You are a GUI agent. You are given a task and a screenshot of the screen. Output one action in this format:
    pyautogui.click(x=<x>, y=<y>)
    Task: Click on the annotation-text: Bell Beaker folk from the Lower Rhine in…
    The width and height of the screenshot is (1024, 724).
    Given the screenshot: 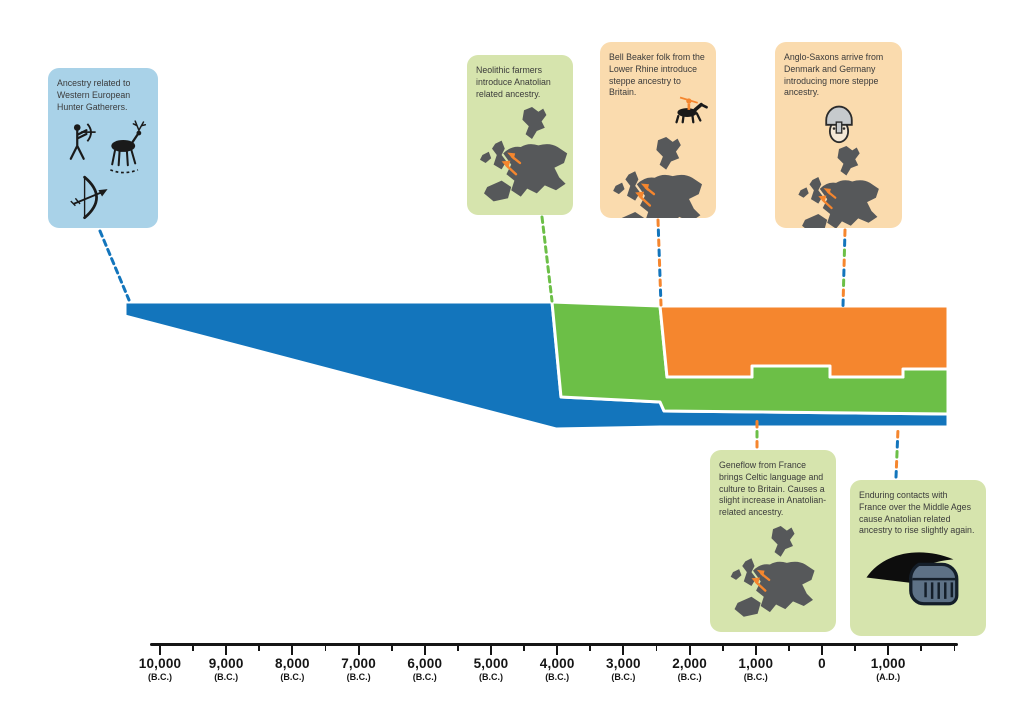 What is the action you would take?
    pyautogui.click(x=657, y=75)
    